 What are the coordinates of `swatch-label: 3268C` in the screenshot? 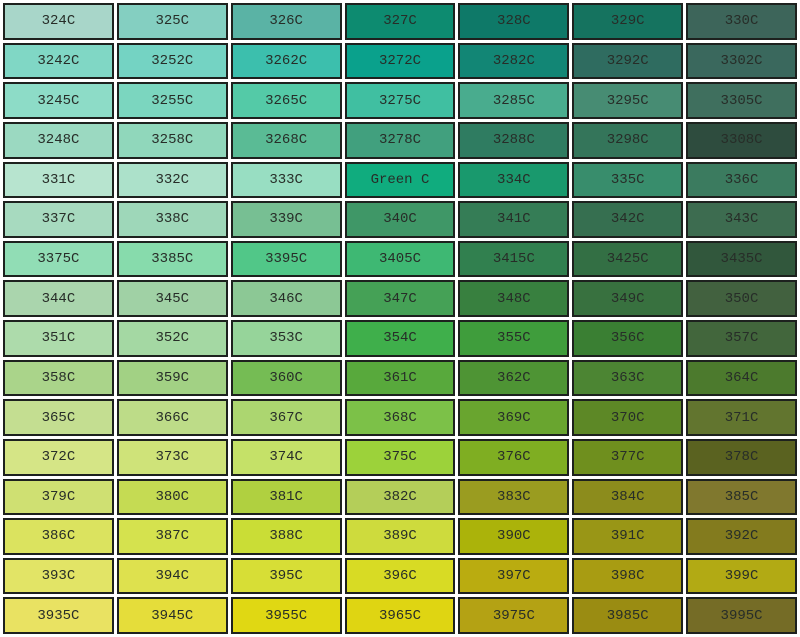 It's located at (286, 140).